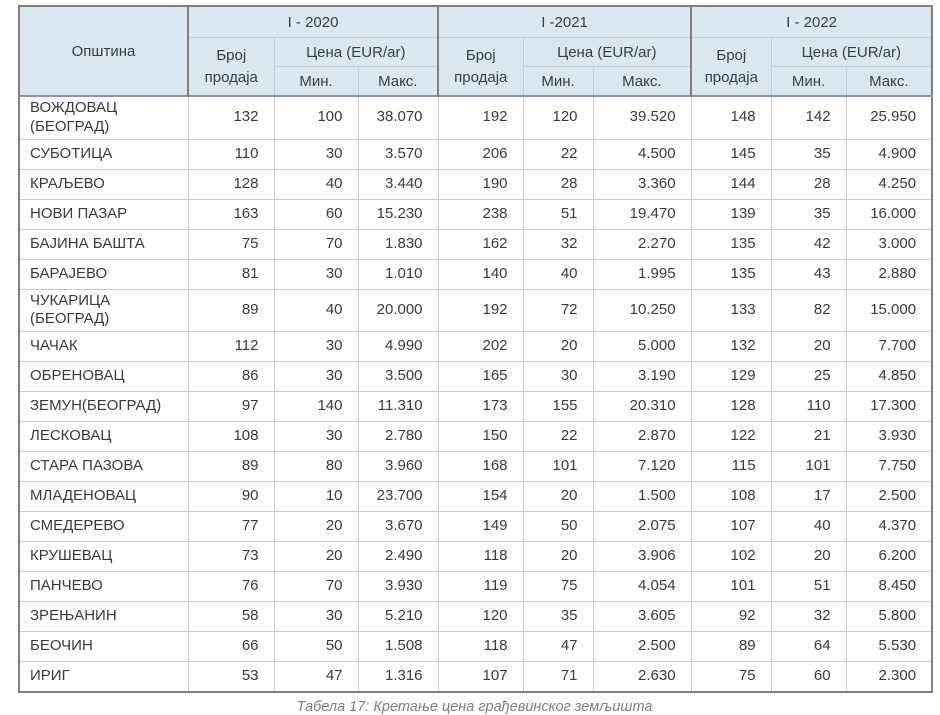 The image size is (940, 715). I want to click on municipality-cell: СУБОТИЦА, so click(103, 154).